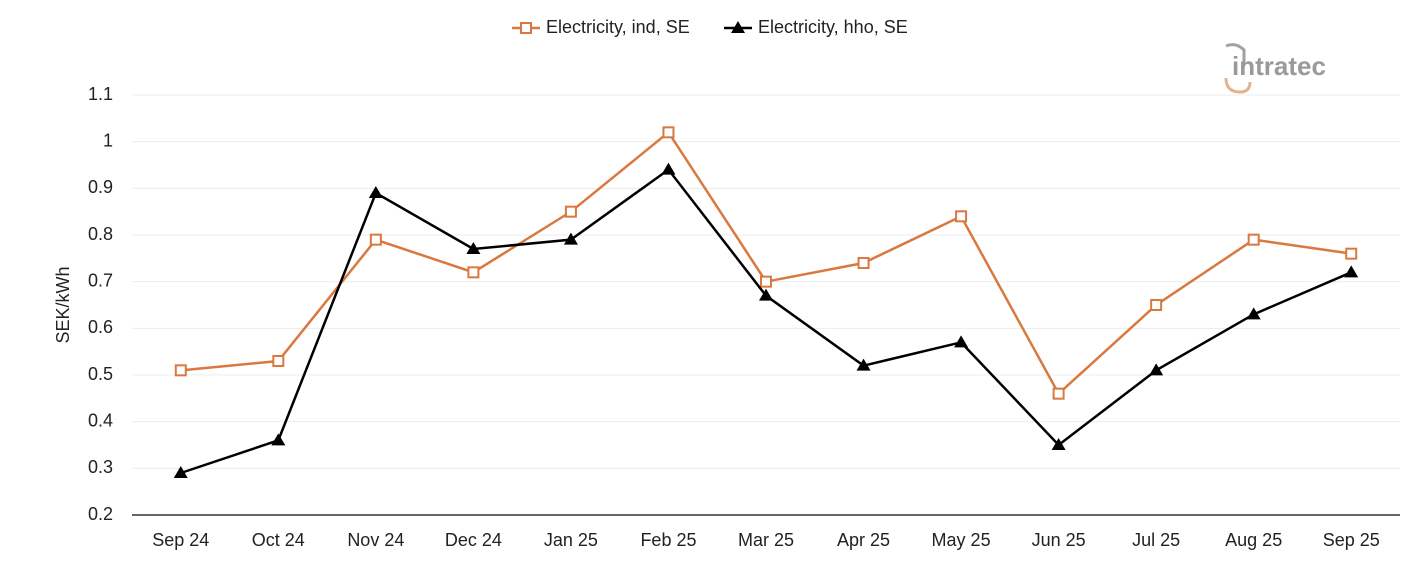 The width and height of the screenshot is (1401, 561). I want to click on logo-hook, so click(1238, 85).